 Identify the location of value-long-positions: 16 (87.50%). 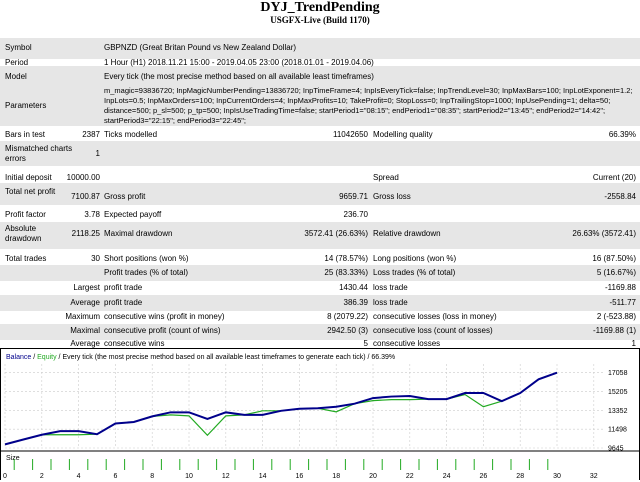
(614, 258).